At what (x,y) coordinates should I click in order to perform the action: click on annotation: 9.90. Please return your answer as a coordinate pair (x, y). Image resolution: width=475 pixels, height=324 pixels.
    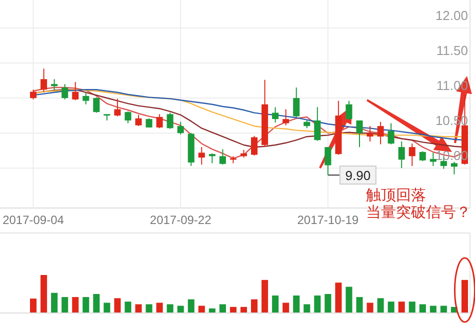
    Looking at the image, I should click on (358, 176).